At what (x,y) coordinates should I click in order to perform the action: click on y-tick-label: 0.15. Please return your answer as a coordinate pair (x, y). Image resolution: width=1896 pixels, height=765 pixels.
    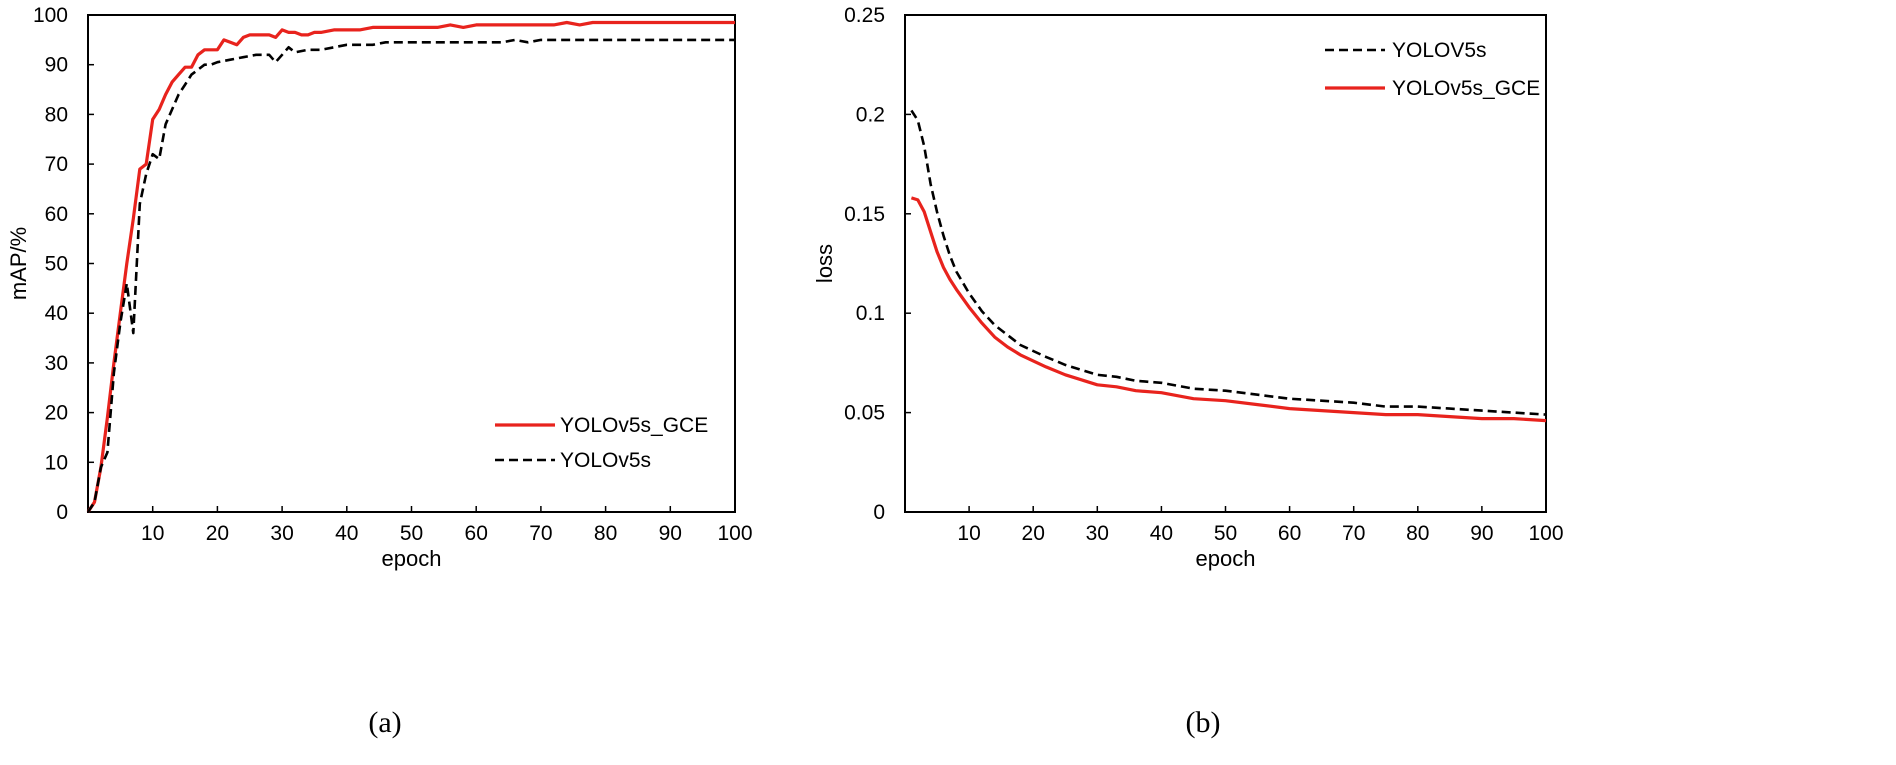
    Looking at the image, I should click on (864, 214).